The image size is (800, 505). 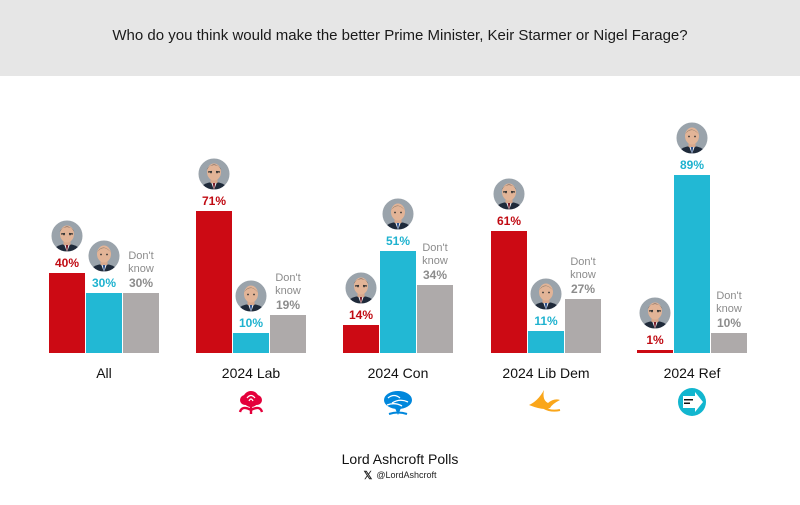 What do you see at coordinates (368, 476) in the screenshot?
I see `x-logo-icon: 𝕏` at bounding box center [368, 476].